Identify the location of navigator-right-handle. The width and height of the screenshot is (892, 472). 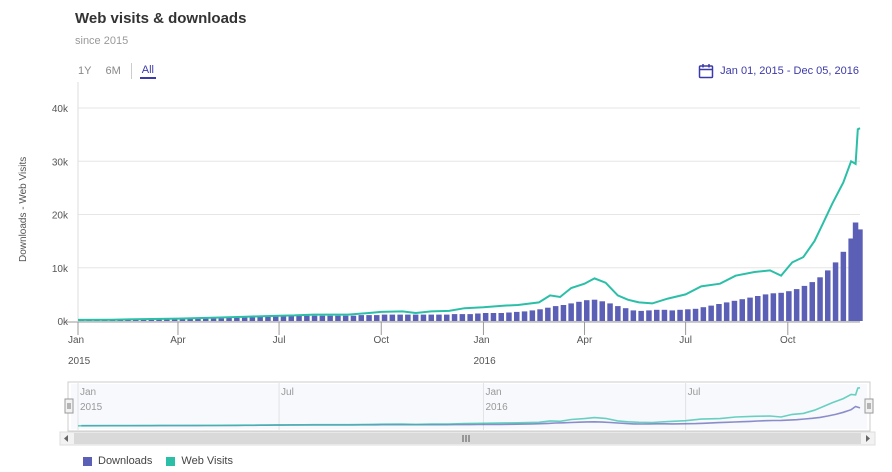
(869, 406).